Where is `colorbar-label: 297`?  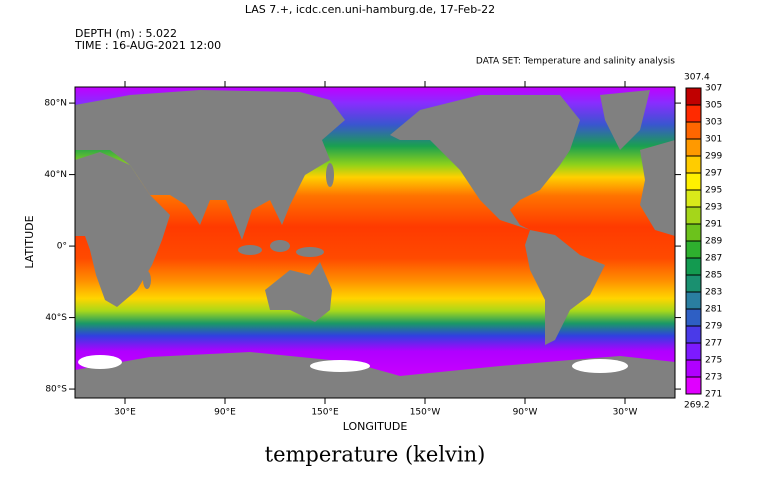 colorbar-label: 297 is located at coordinates (713, 174).